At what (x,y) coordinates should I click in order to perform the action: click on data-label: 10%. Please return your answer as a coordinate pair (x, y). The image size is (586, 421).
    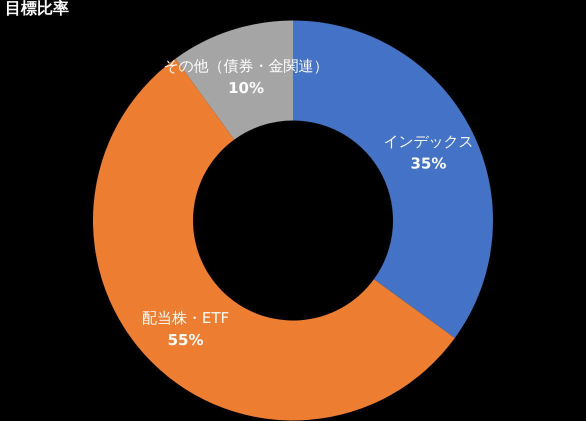
    Looking at the image, I should click on (246, 87).